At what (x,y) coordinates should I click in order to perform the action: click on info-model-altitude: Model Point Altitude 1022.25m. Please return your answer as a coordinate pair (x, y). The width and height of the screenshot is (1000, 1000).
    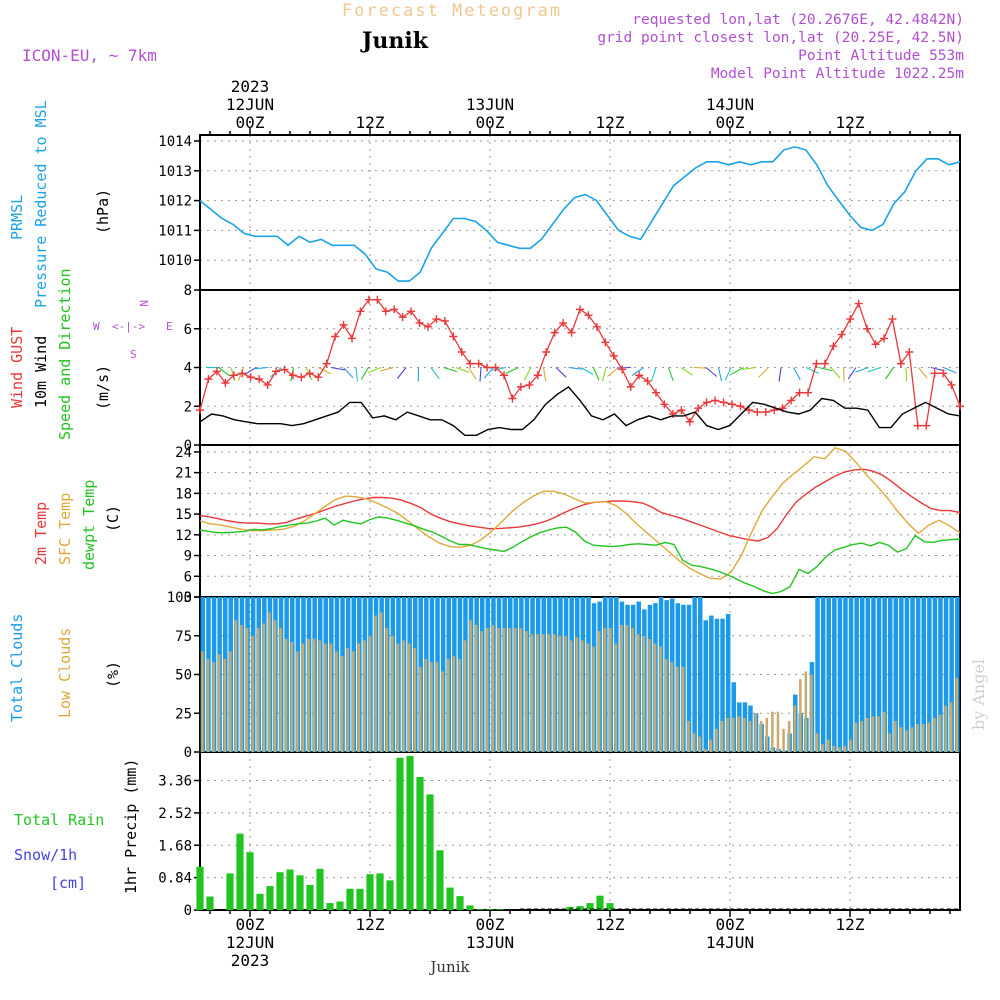
    Looking at the image, I should click on (837, 74).